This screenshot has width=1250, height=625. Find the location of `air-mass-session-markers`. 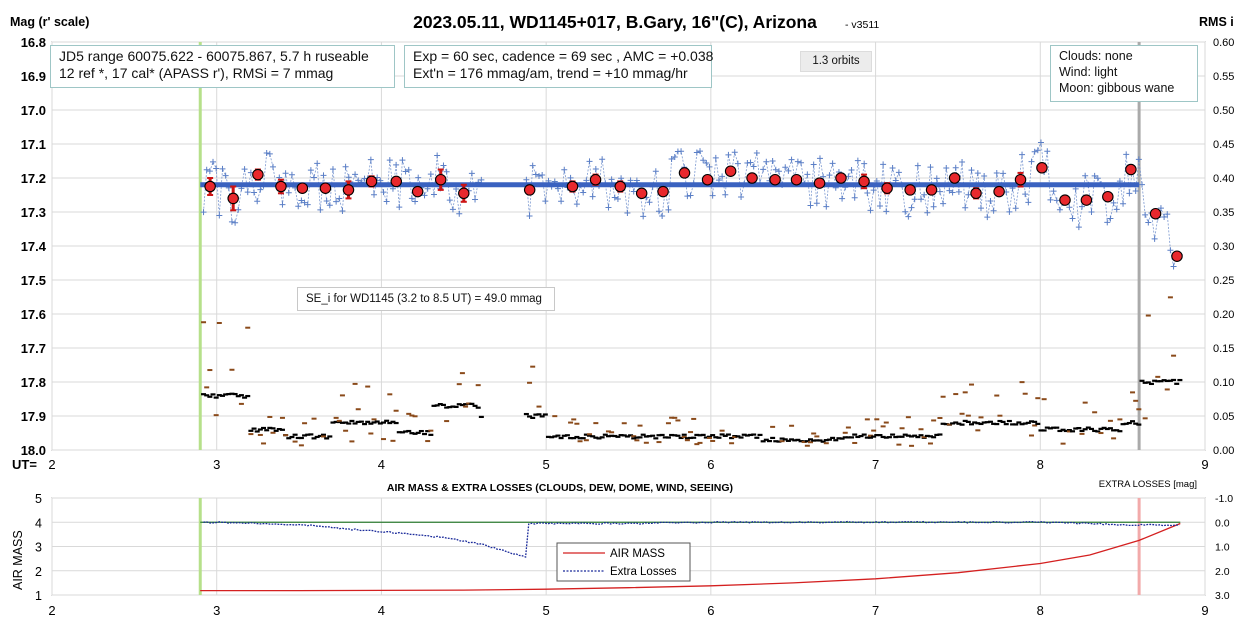

air-mass-session-markers is located at coordinates (669, 546).